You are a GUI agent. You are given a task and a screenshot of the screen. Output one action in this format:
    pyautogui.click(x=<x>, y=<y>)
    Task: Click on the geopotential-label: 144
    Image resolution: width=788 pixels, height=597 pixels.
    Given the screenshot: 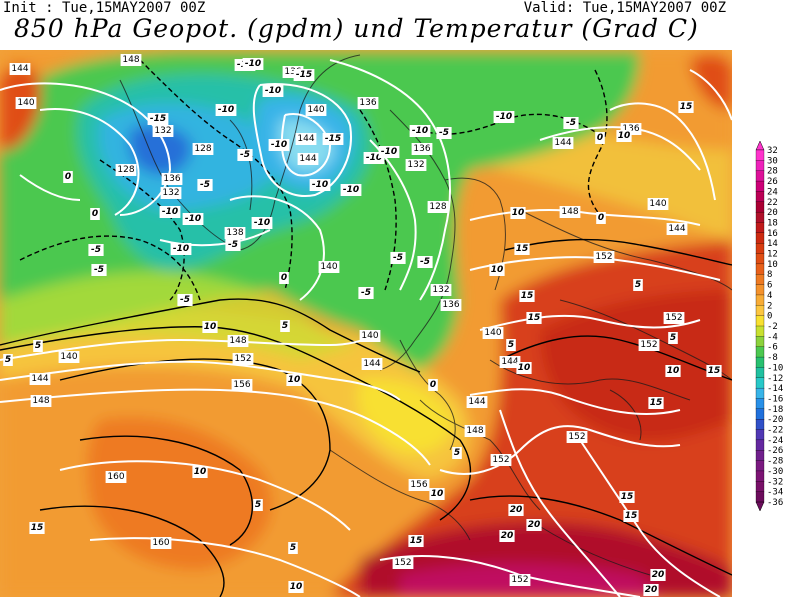 What is the action you would take?
    pyautogui.click(x=477, y=402)
    